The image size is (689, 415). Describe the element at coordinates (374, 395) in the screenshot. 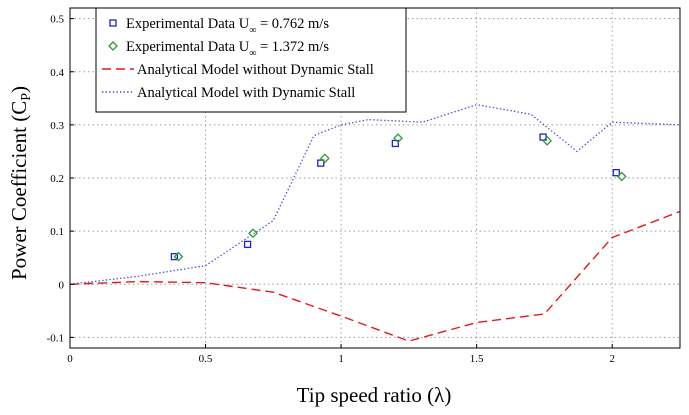

I see `x-axis-label: Tip speed ratio (λ)` at that location.